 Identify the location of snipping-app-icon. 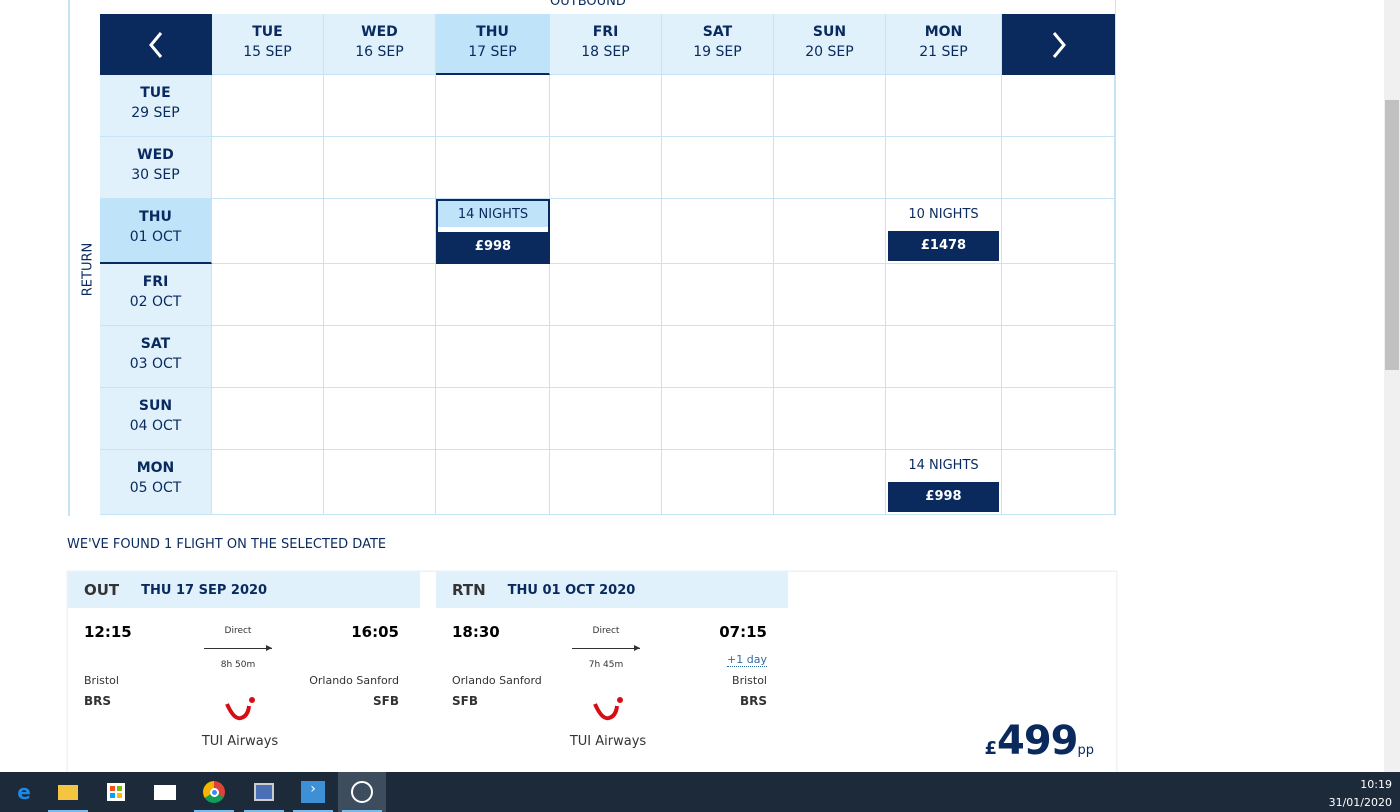
(362, 792).